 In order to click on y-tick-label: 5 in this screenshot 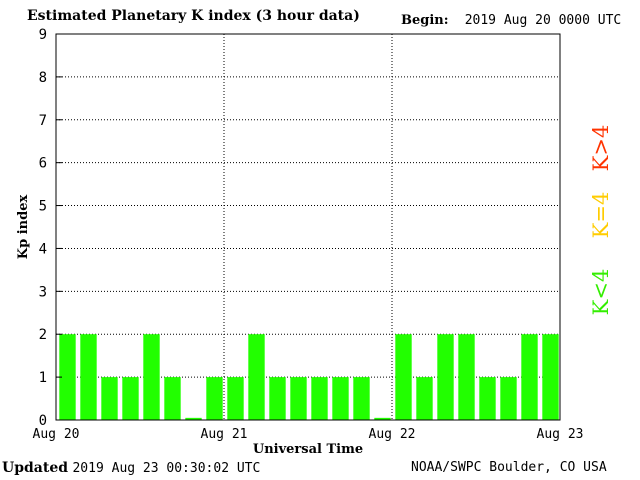, I will do `click(43, 207)`.